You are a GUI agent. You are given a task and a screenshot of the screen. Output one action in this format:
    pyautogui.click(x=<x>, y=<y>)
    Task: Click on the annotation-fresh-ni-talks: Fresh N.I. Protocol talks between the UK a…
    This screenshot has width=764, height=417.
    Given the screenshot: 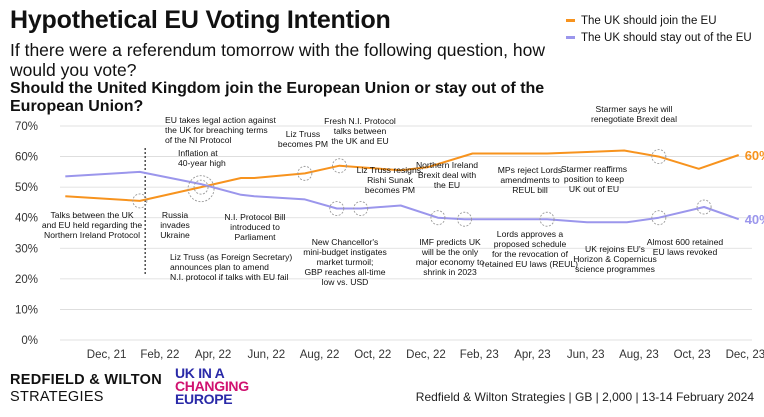 What is the action you would take?
    pyautogui.click(x=360, y=131)
    